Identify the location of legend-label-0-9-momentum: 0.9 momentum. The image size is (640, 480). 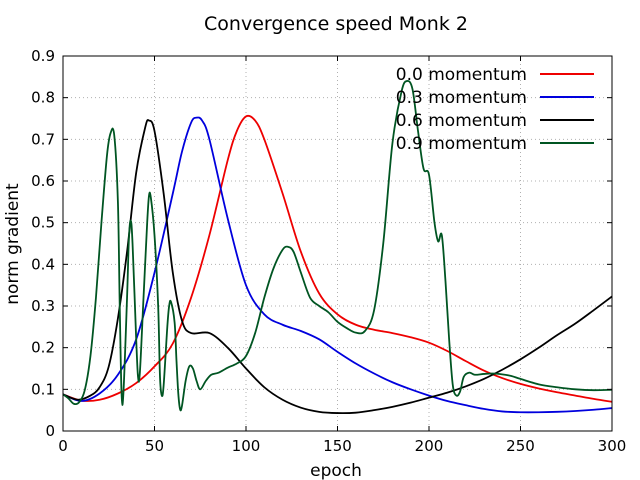
(461, 144).